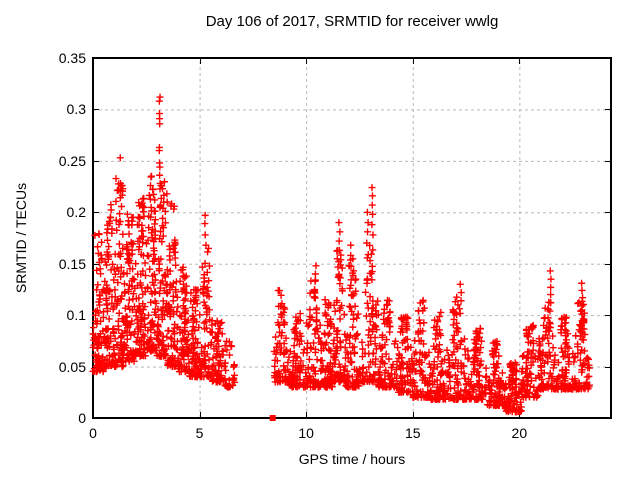 This screenshot has height=480, width=640. I want to click on x-tick-label: 10, so click(306, 433).